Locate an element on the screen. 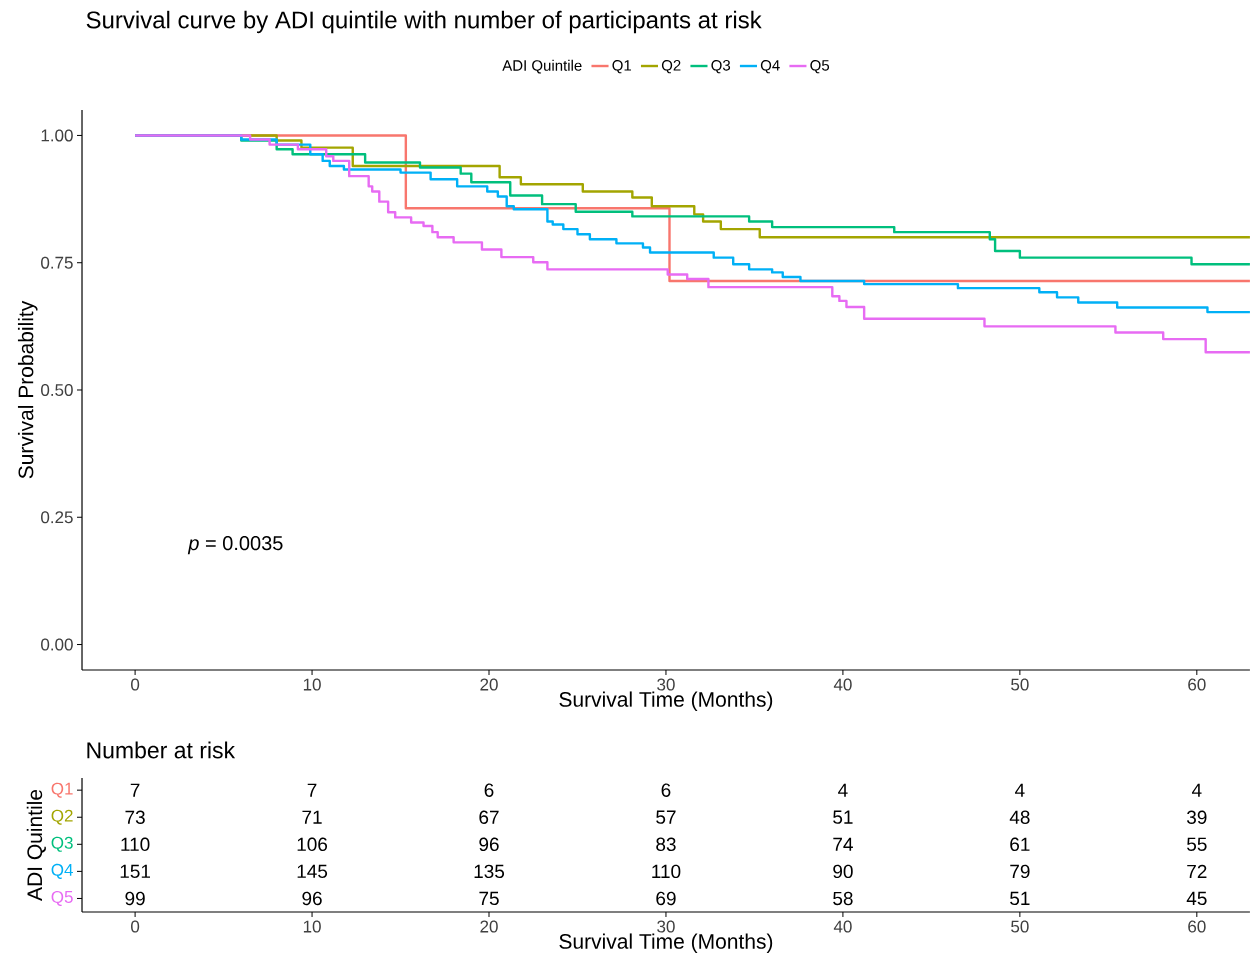 The height and width of the screenshot is (975, 1259). y-tick-label: 1.00 is located at coordinates (57, 135).